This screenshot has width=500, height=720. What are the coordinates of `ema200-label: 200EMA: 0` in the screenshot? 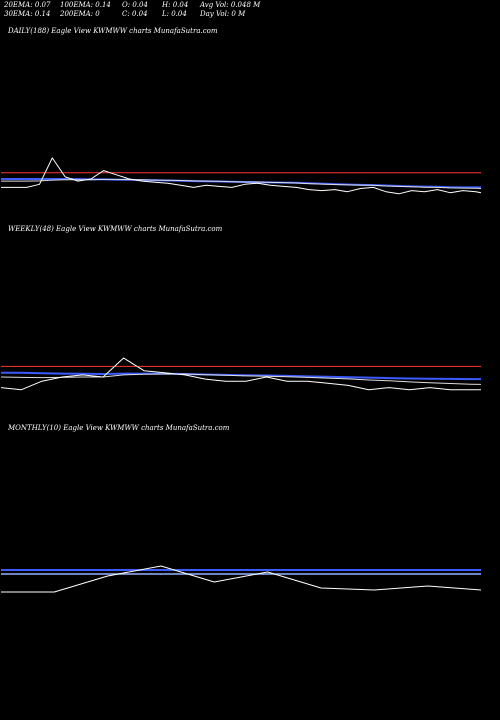 It's located at (80, 14).